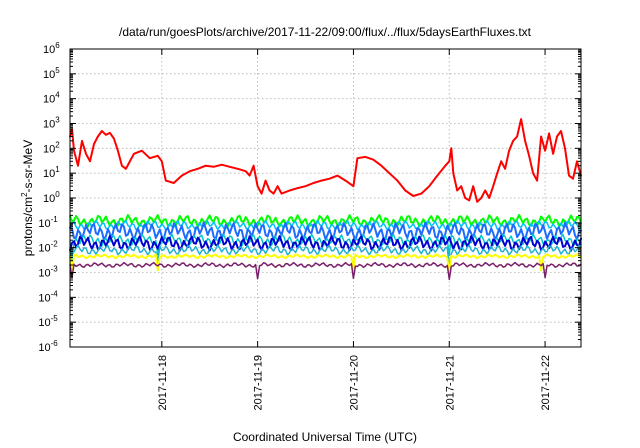 The width and height of the screenshot is (640, 448). What do you see at coordinates (55, 244) in the screenshot?
I see `y-tick-label-exp: -2` at bounding box center [55, 244].